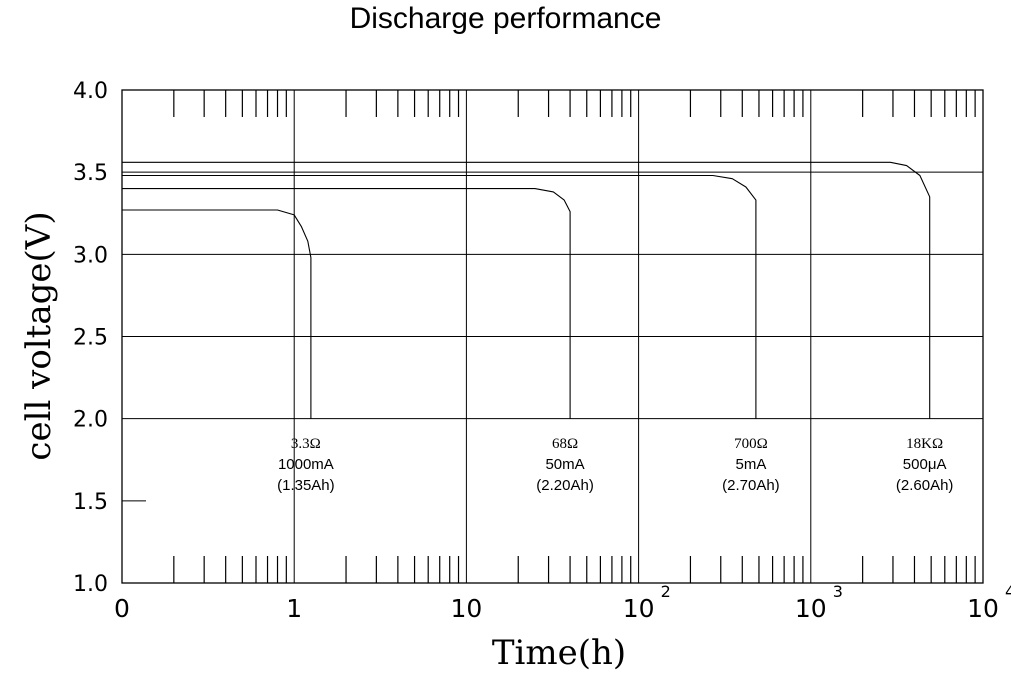 The image size is (1011, 674). Describe the element at coordinates (565, 444) in the screenshot. I see `series-annotation-2: 68Ω` at that location.